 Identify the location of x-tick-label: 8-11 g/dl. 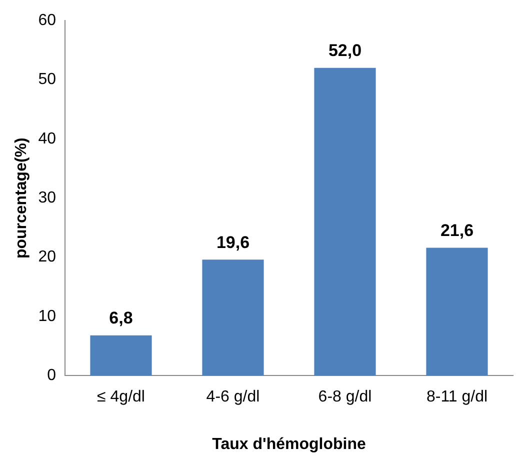
(457, 397).